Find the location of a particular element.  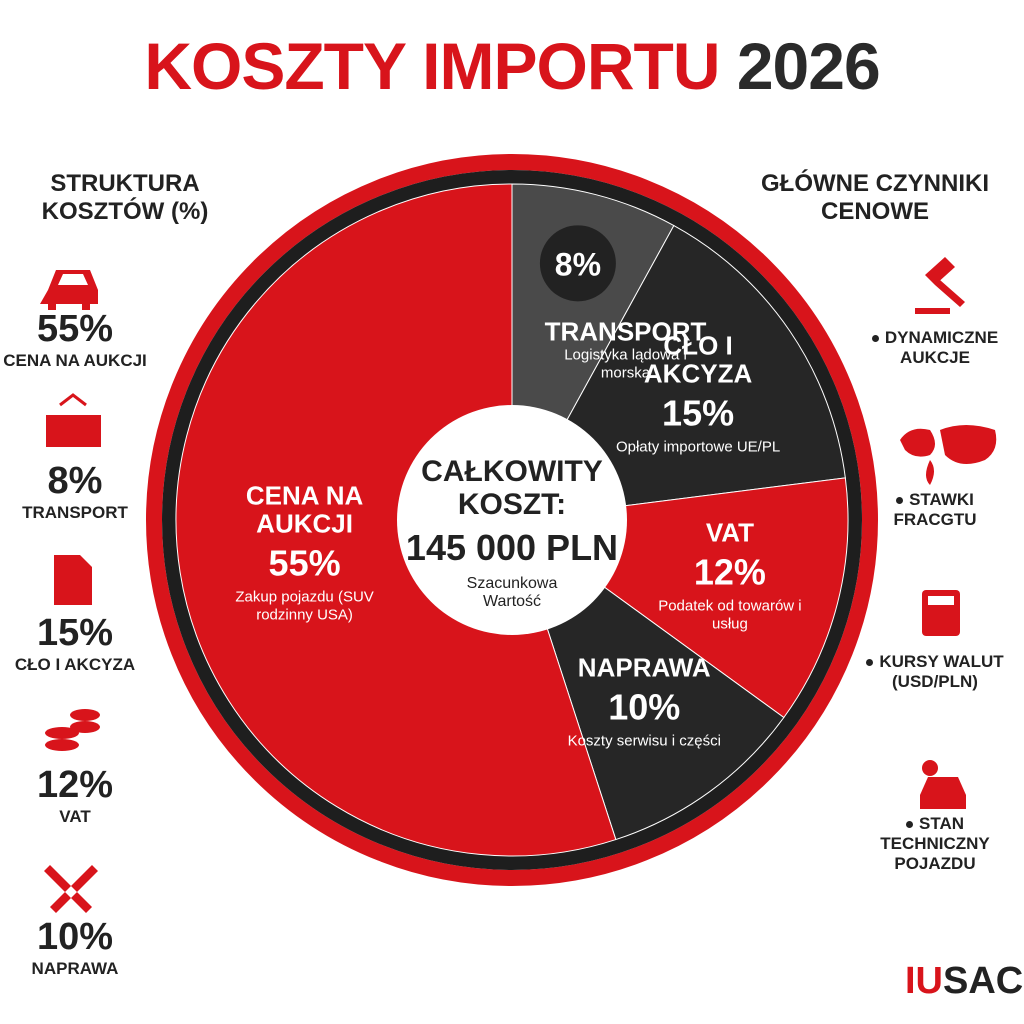

percent-badge is located at coordinates (577, 263).